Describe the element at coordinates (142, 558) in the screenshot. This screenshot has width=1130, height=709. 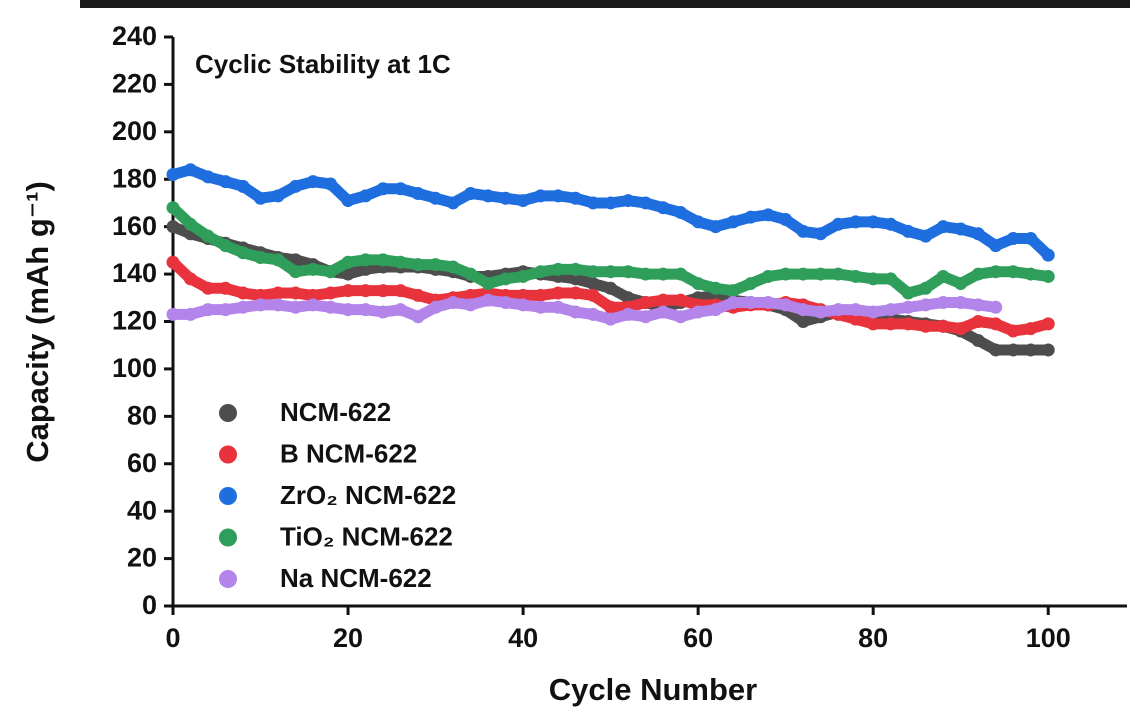
I see `y-tick-label: 20` at that location.